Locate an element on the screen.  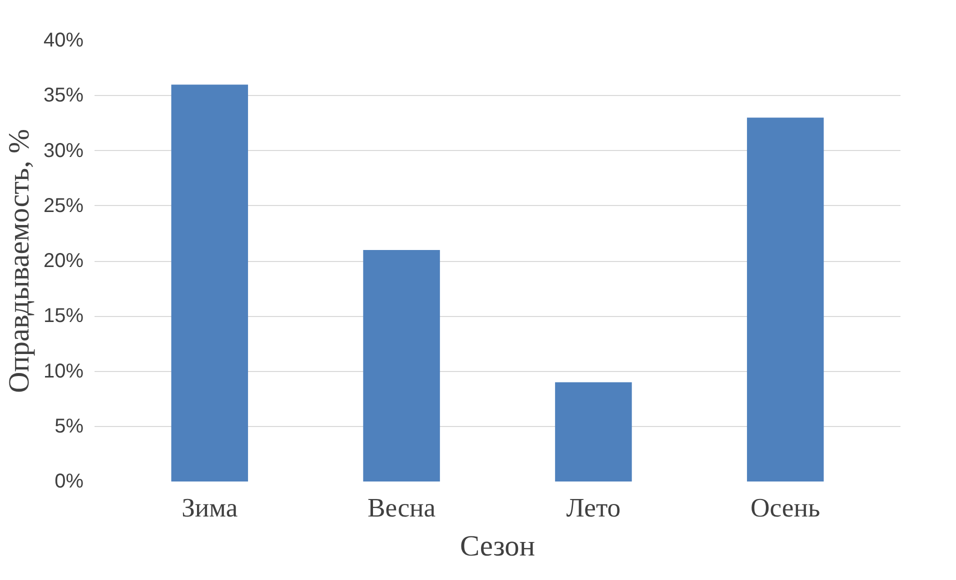
x-tick-label: Лето is located at coordinates (593, 507).